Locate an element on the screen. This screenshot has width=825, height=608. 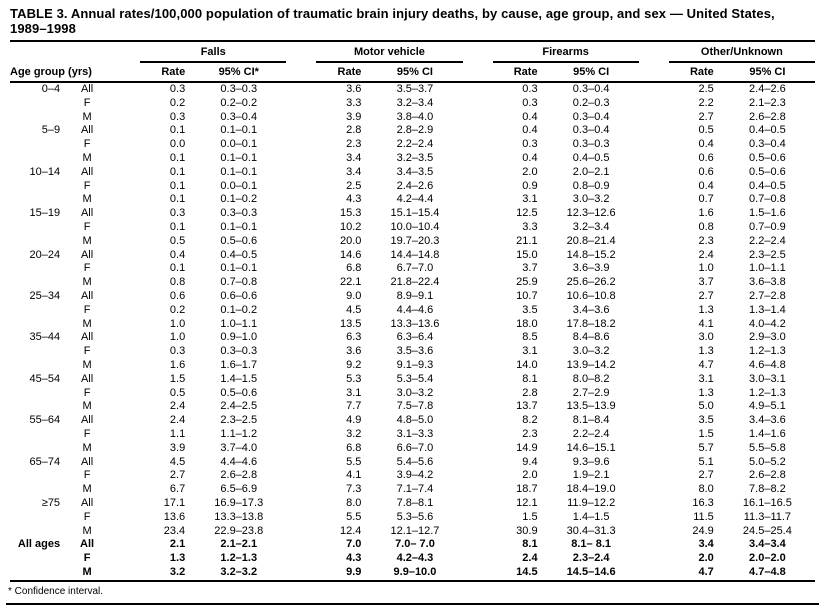
rate-cell: 10.7 is located at coordinates (527, 295).